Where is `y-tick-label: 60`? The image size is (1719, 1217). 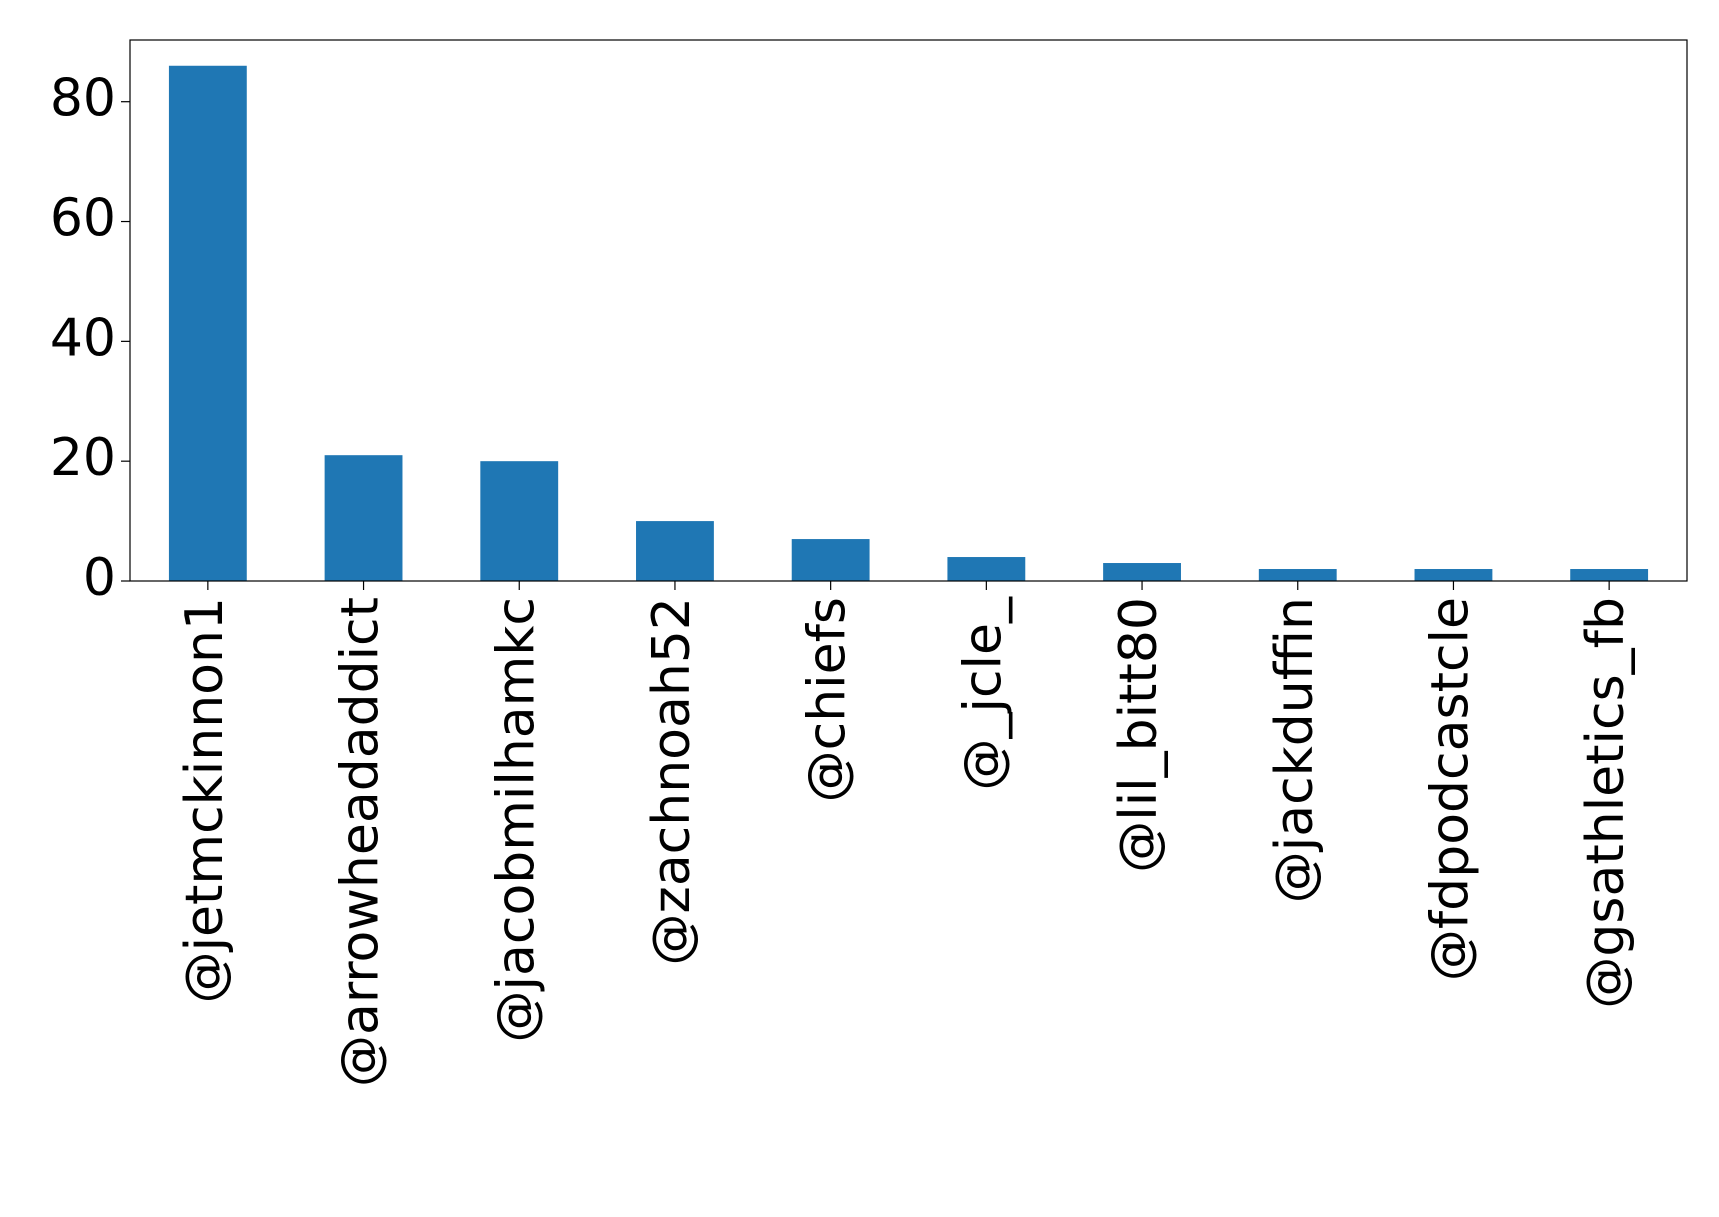
y-tick-label: 60 is located at coordinates (83, 219).